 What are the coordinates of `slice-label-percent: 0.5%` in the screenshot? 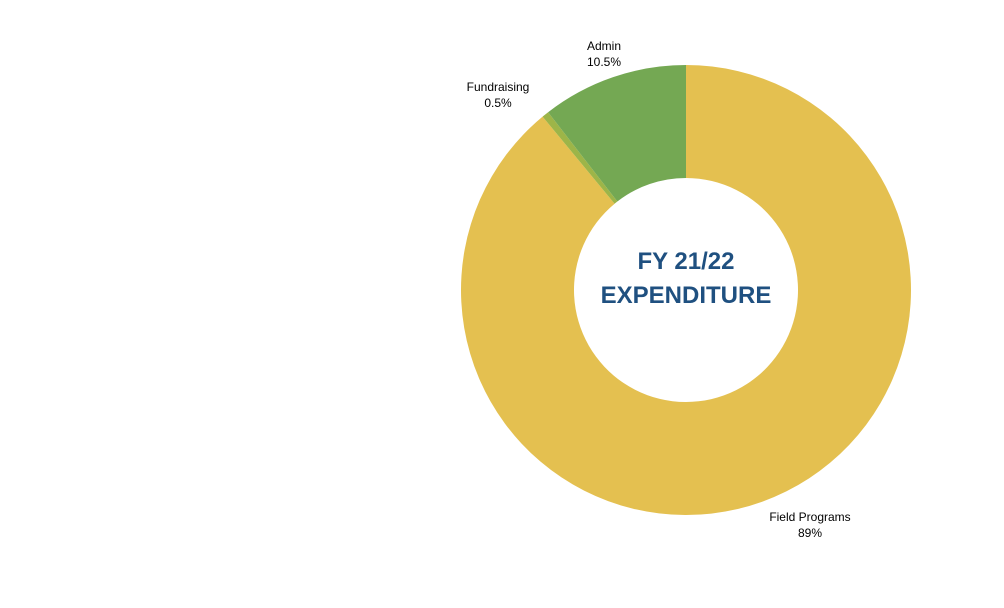 It's located at (498, 103).